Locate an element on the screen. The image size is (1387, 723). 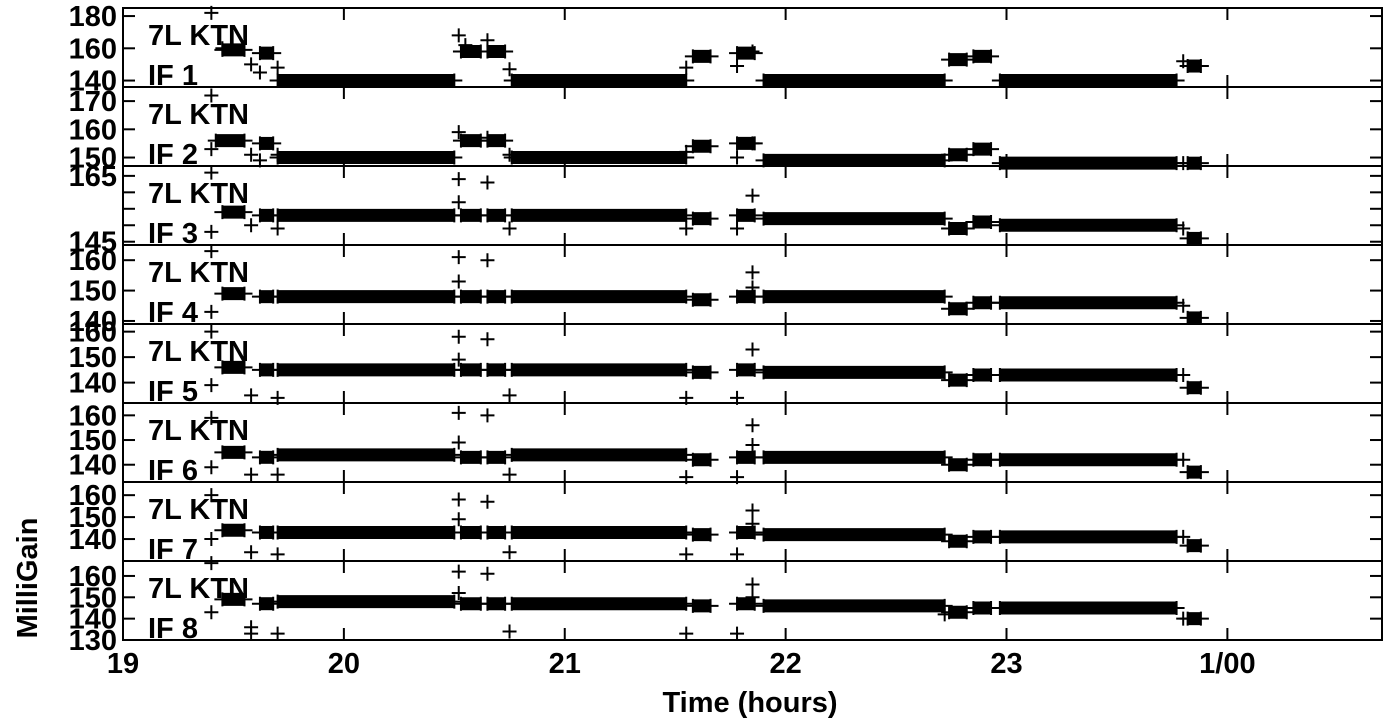
x-tick-label: 19 is located at coordinates (123, 664).